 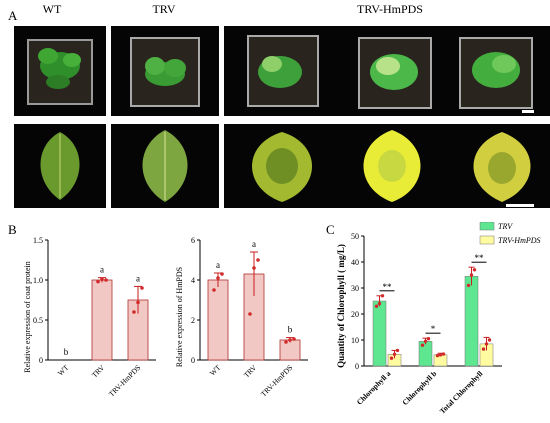 I want to click on chart3-sig-stars: *, so click(x=433, y=329).